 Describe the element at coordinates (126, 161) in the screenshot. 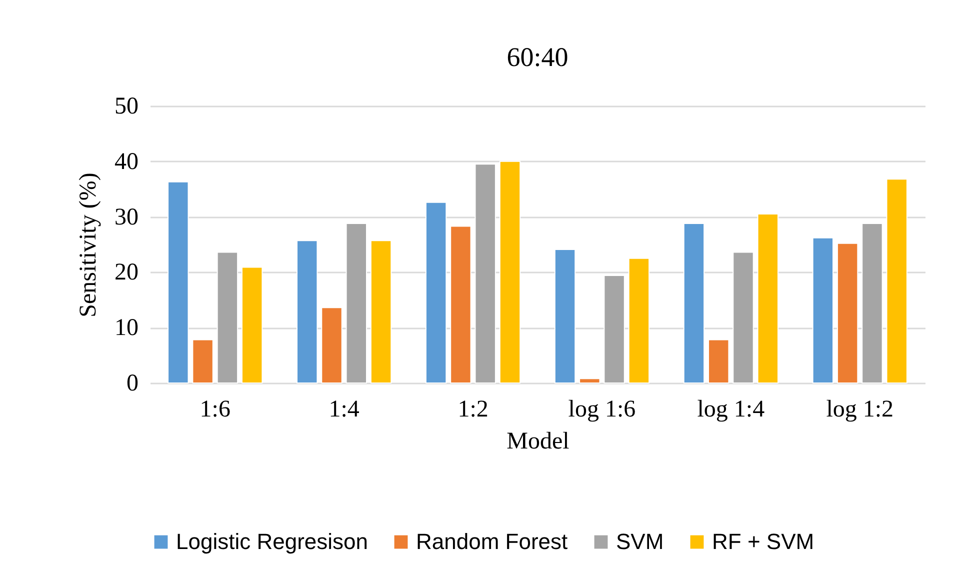

I see `y-tick-label: 40` at that location.